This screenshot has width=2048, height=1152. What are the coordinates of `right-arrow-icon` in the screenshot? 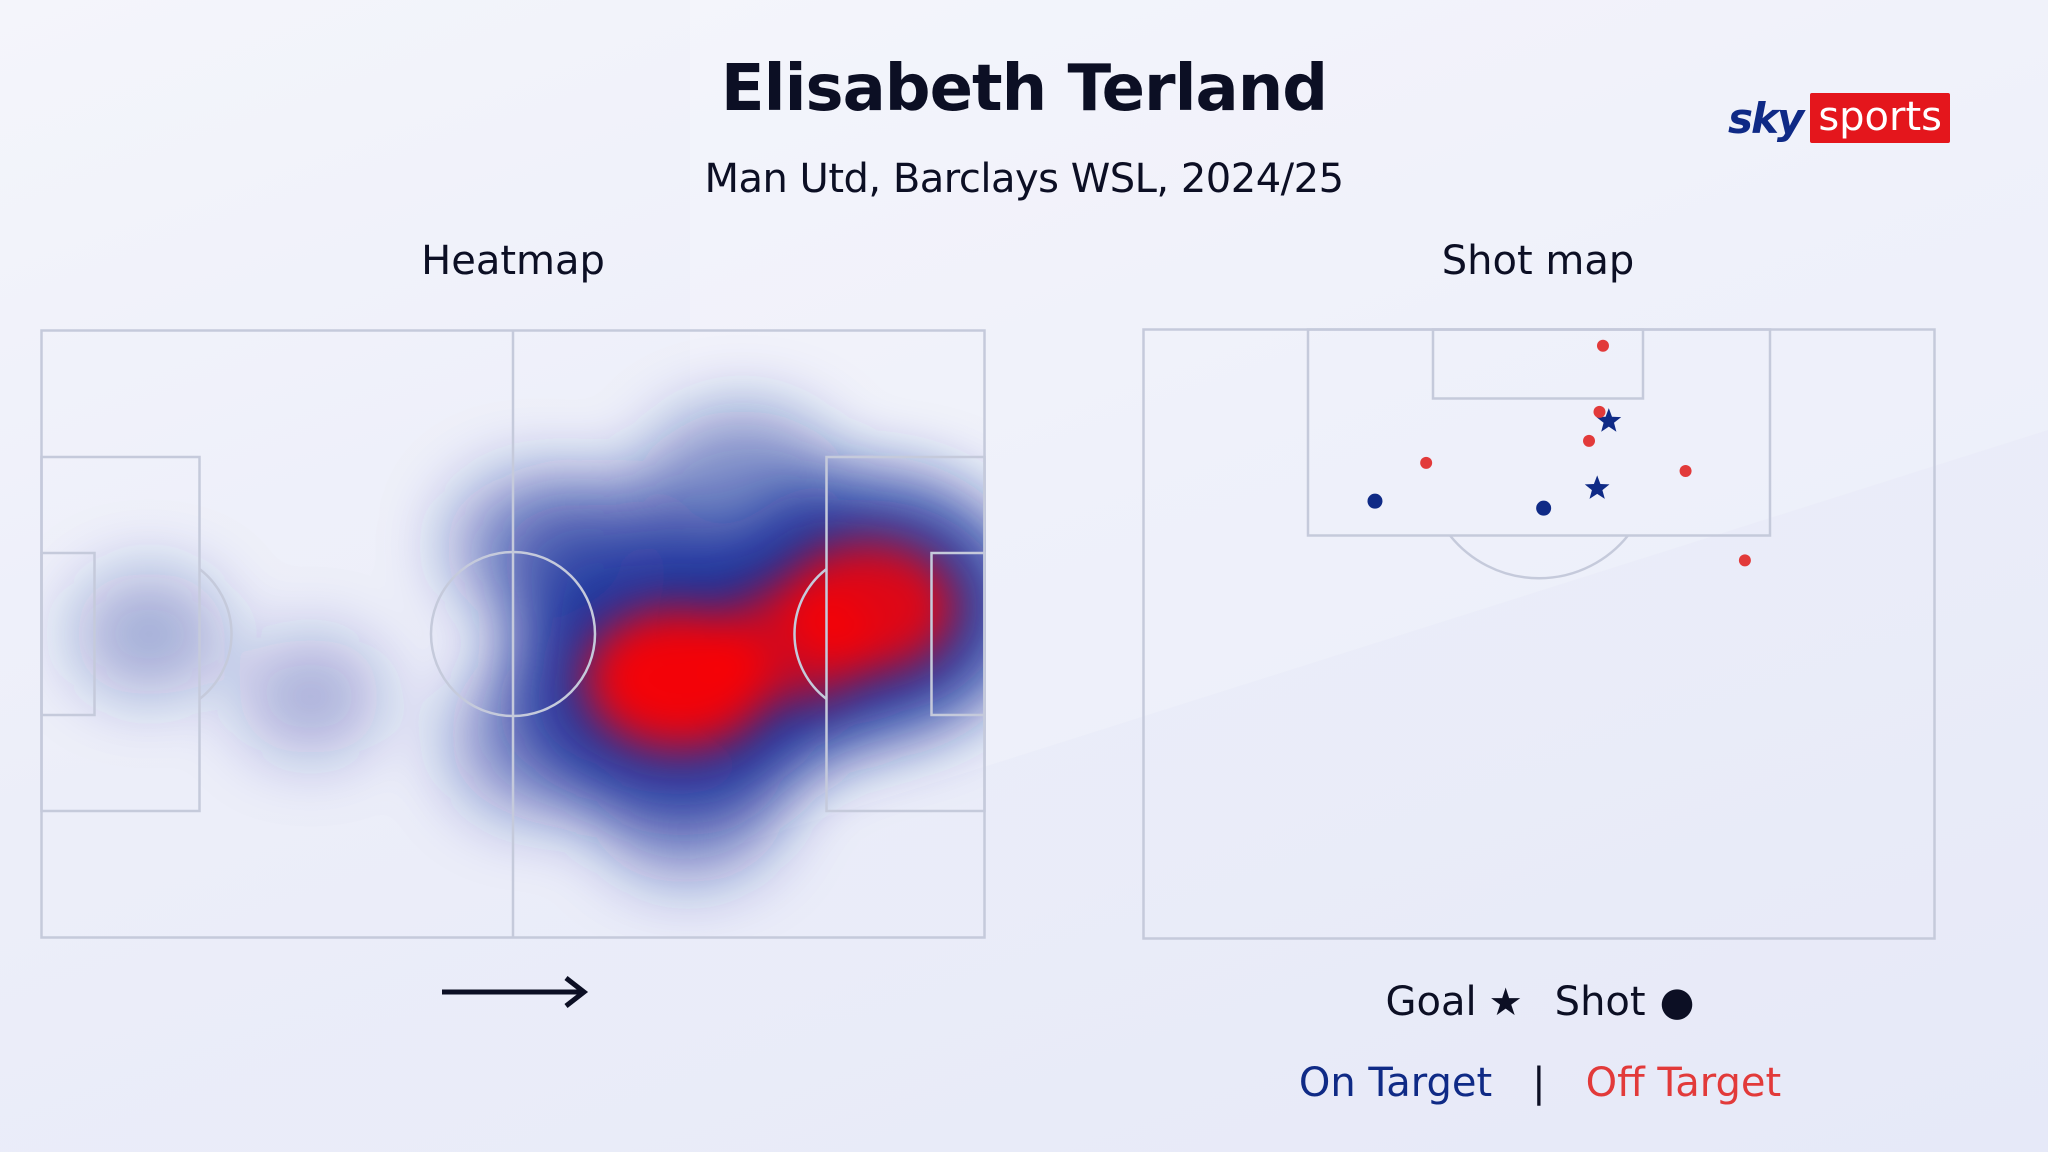 It's located at (515, 992).